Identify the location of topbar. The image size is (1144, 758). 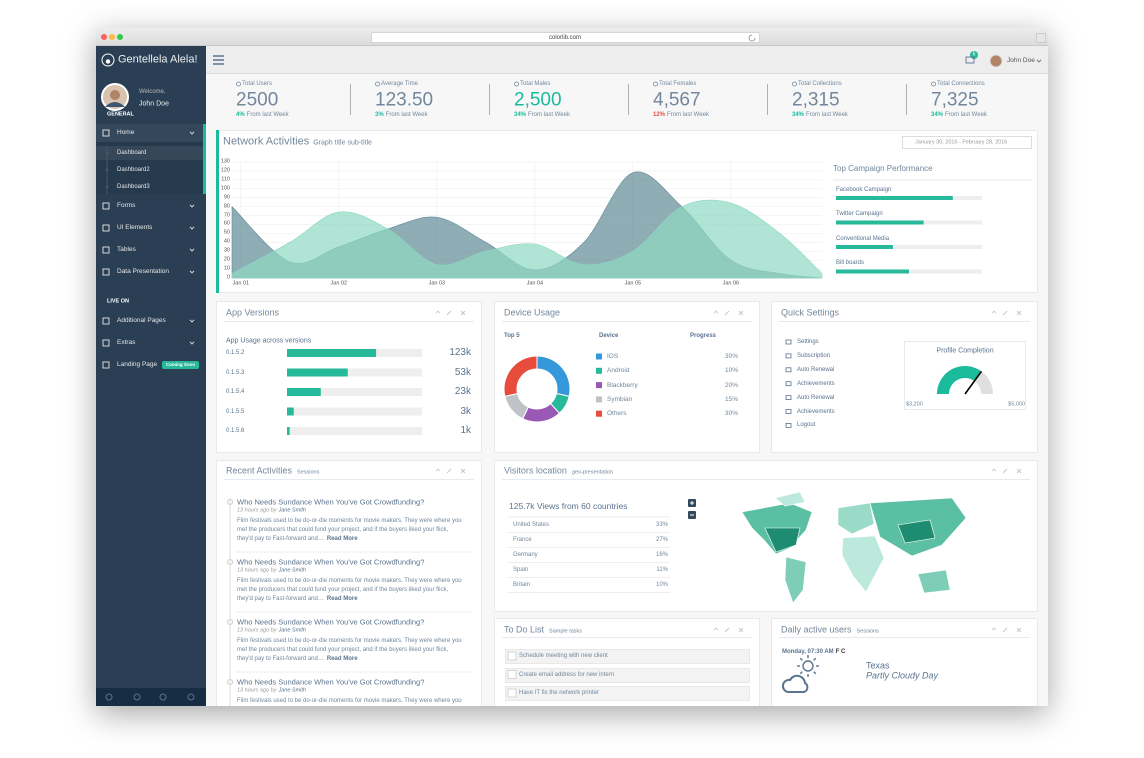
(627, 60).